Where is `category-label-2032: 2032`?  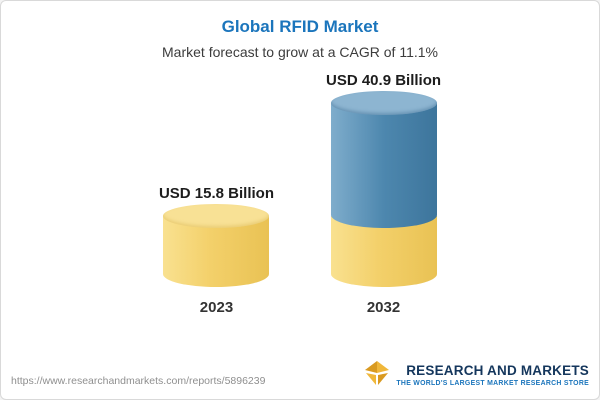 category-label-2032: 2032 is located at coordinates (383, 307).